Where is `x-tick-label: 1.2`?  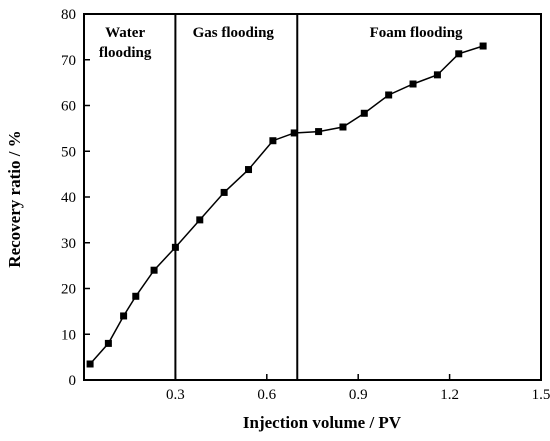 x-tick-label: 1.2 is located at coordinates (449, 395).